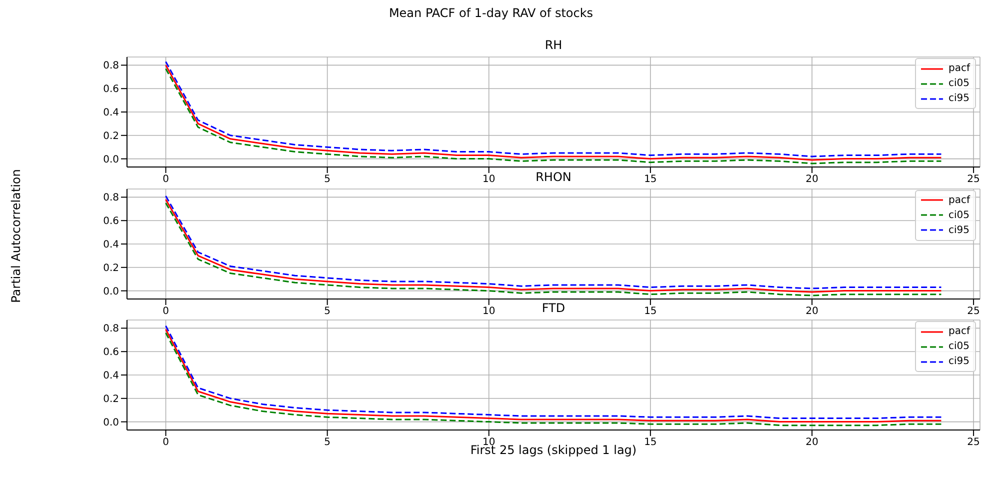 The height and width of the screenshot is (482, 982). Describe the element at coordinates (554, 308) in the screenshot. I see `chart-title: FTD` at that location.